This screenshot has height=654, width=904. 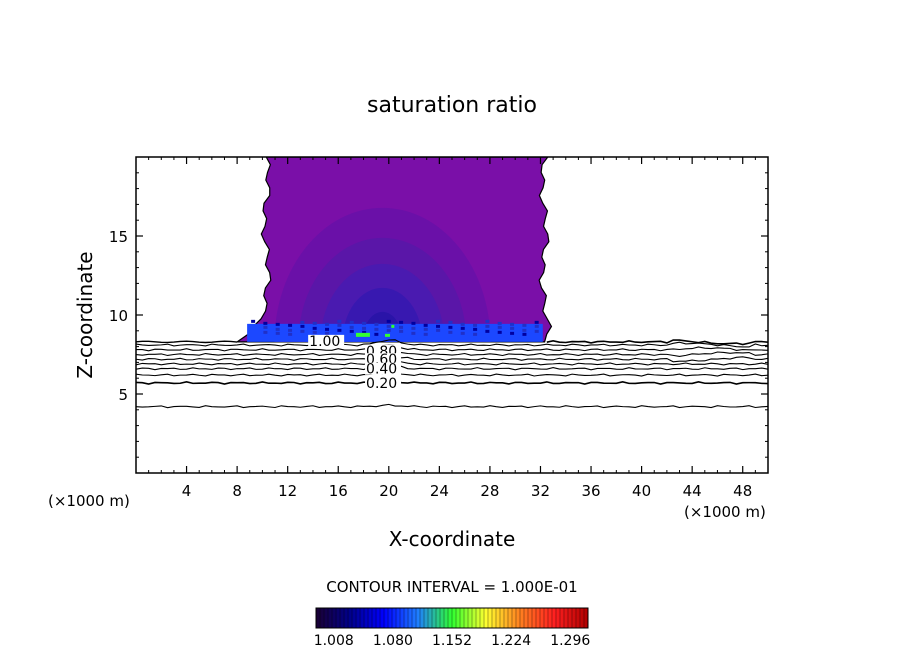 What do you see at coordinates (570, 641) in the screenshot?
I see `colorbar-tick-label: 1.296` at bounding box center [570, 641].